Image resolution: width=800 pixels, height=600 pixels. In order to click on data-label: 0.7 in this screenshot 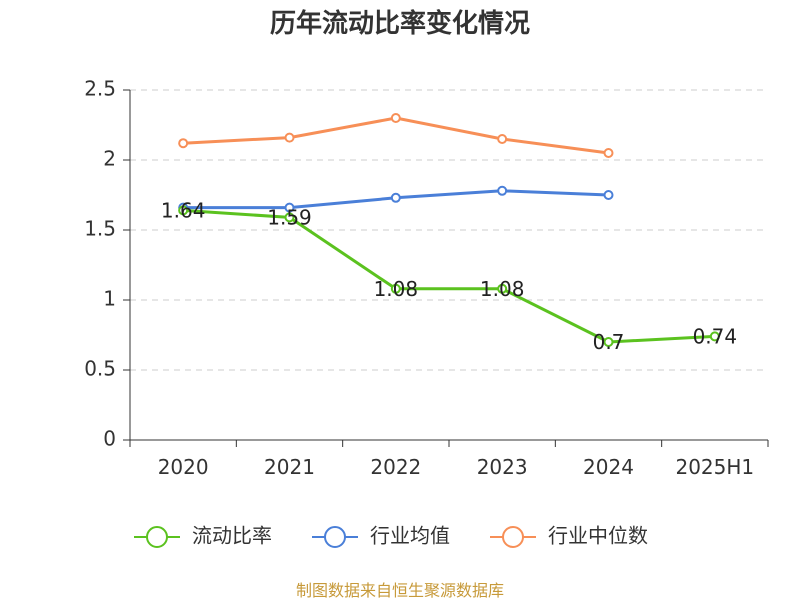, I will do `click(609, 342)`.